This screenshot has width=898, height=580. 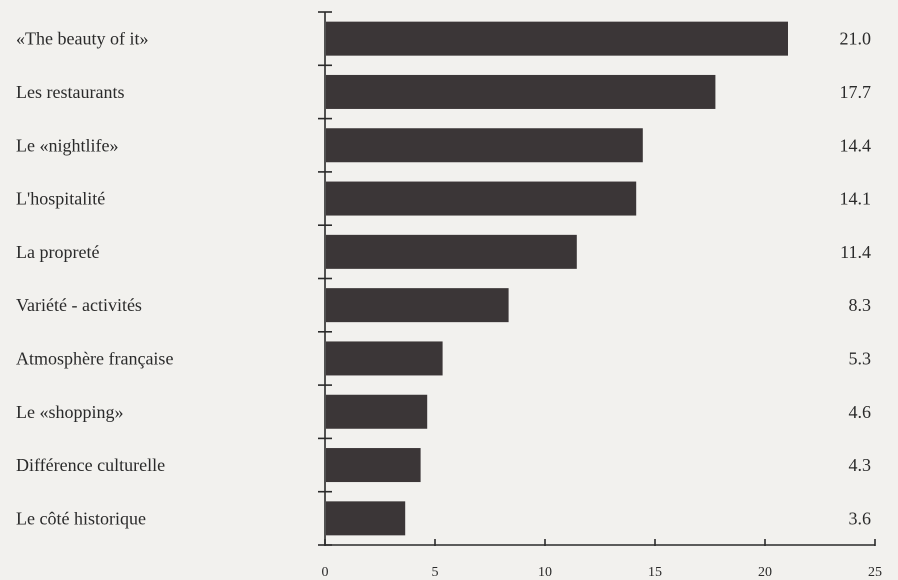 What do you see at coordinates (70, 92) in the screenshot?
I see `category-label: Les restaurants` at bounding box center [70, 92].